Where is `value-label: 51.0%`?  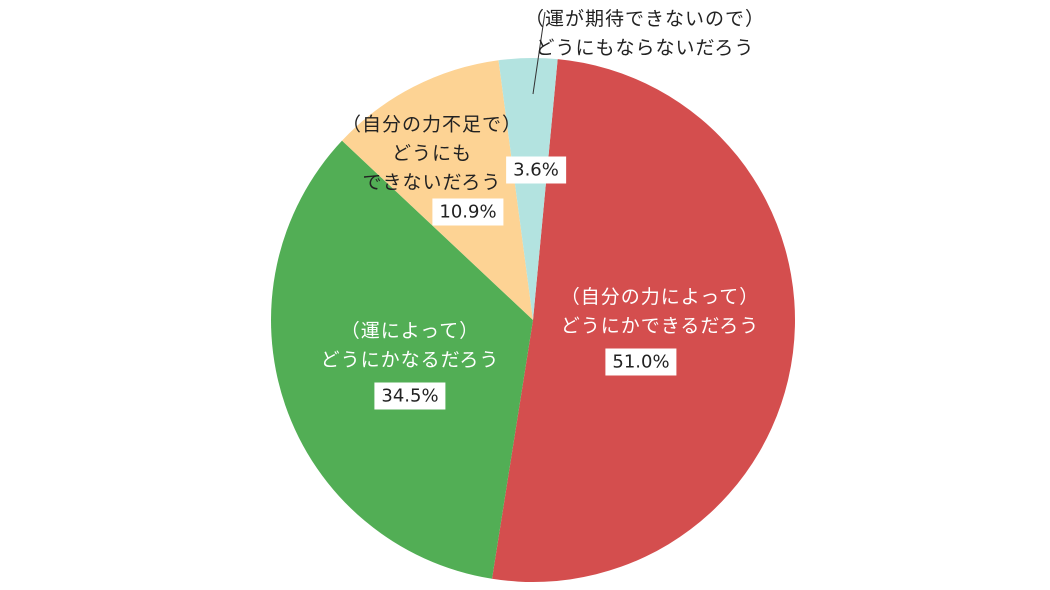 value-label: 51.0% is located at coordinates (641, 362).